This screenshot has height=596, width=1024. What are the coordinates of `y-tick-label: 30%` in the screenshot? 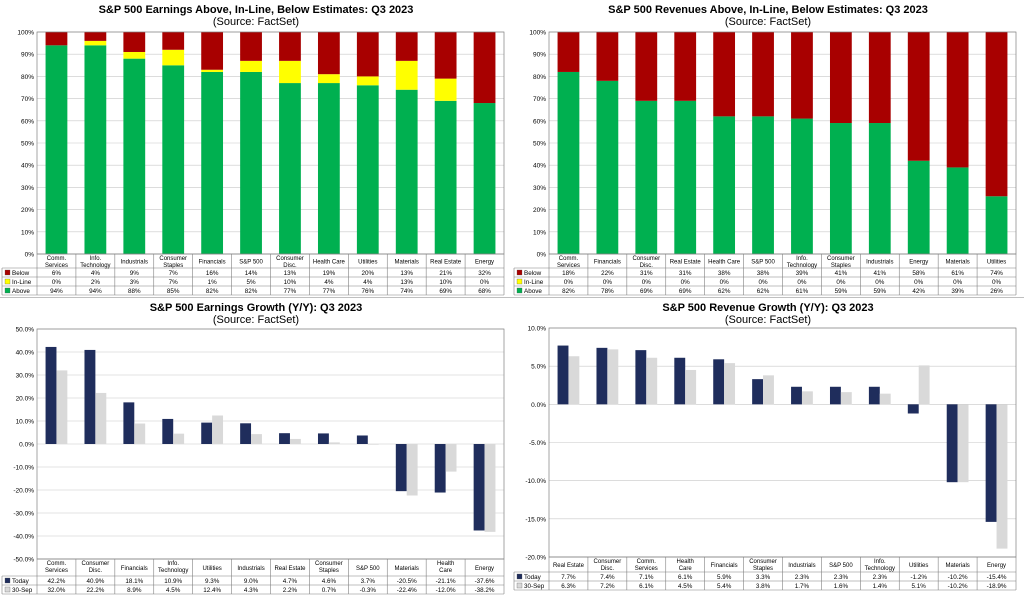 It's located at (539, 188).